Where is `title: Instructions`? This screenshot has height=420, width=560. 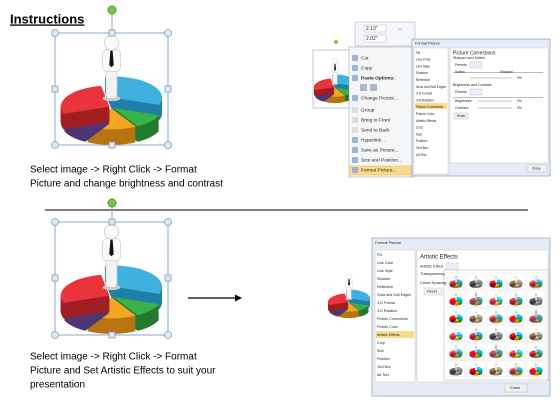
title: Instructions is located at coordinates (47, 18).